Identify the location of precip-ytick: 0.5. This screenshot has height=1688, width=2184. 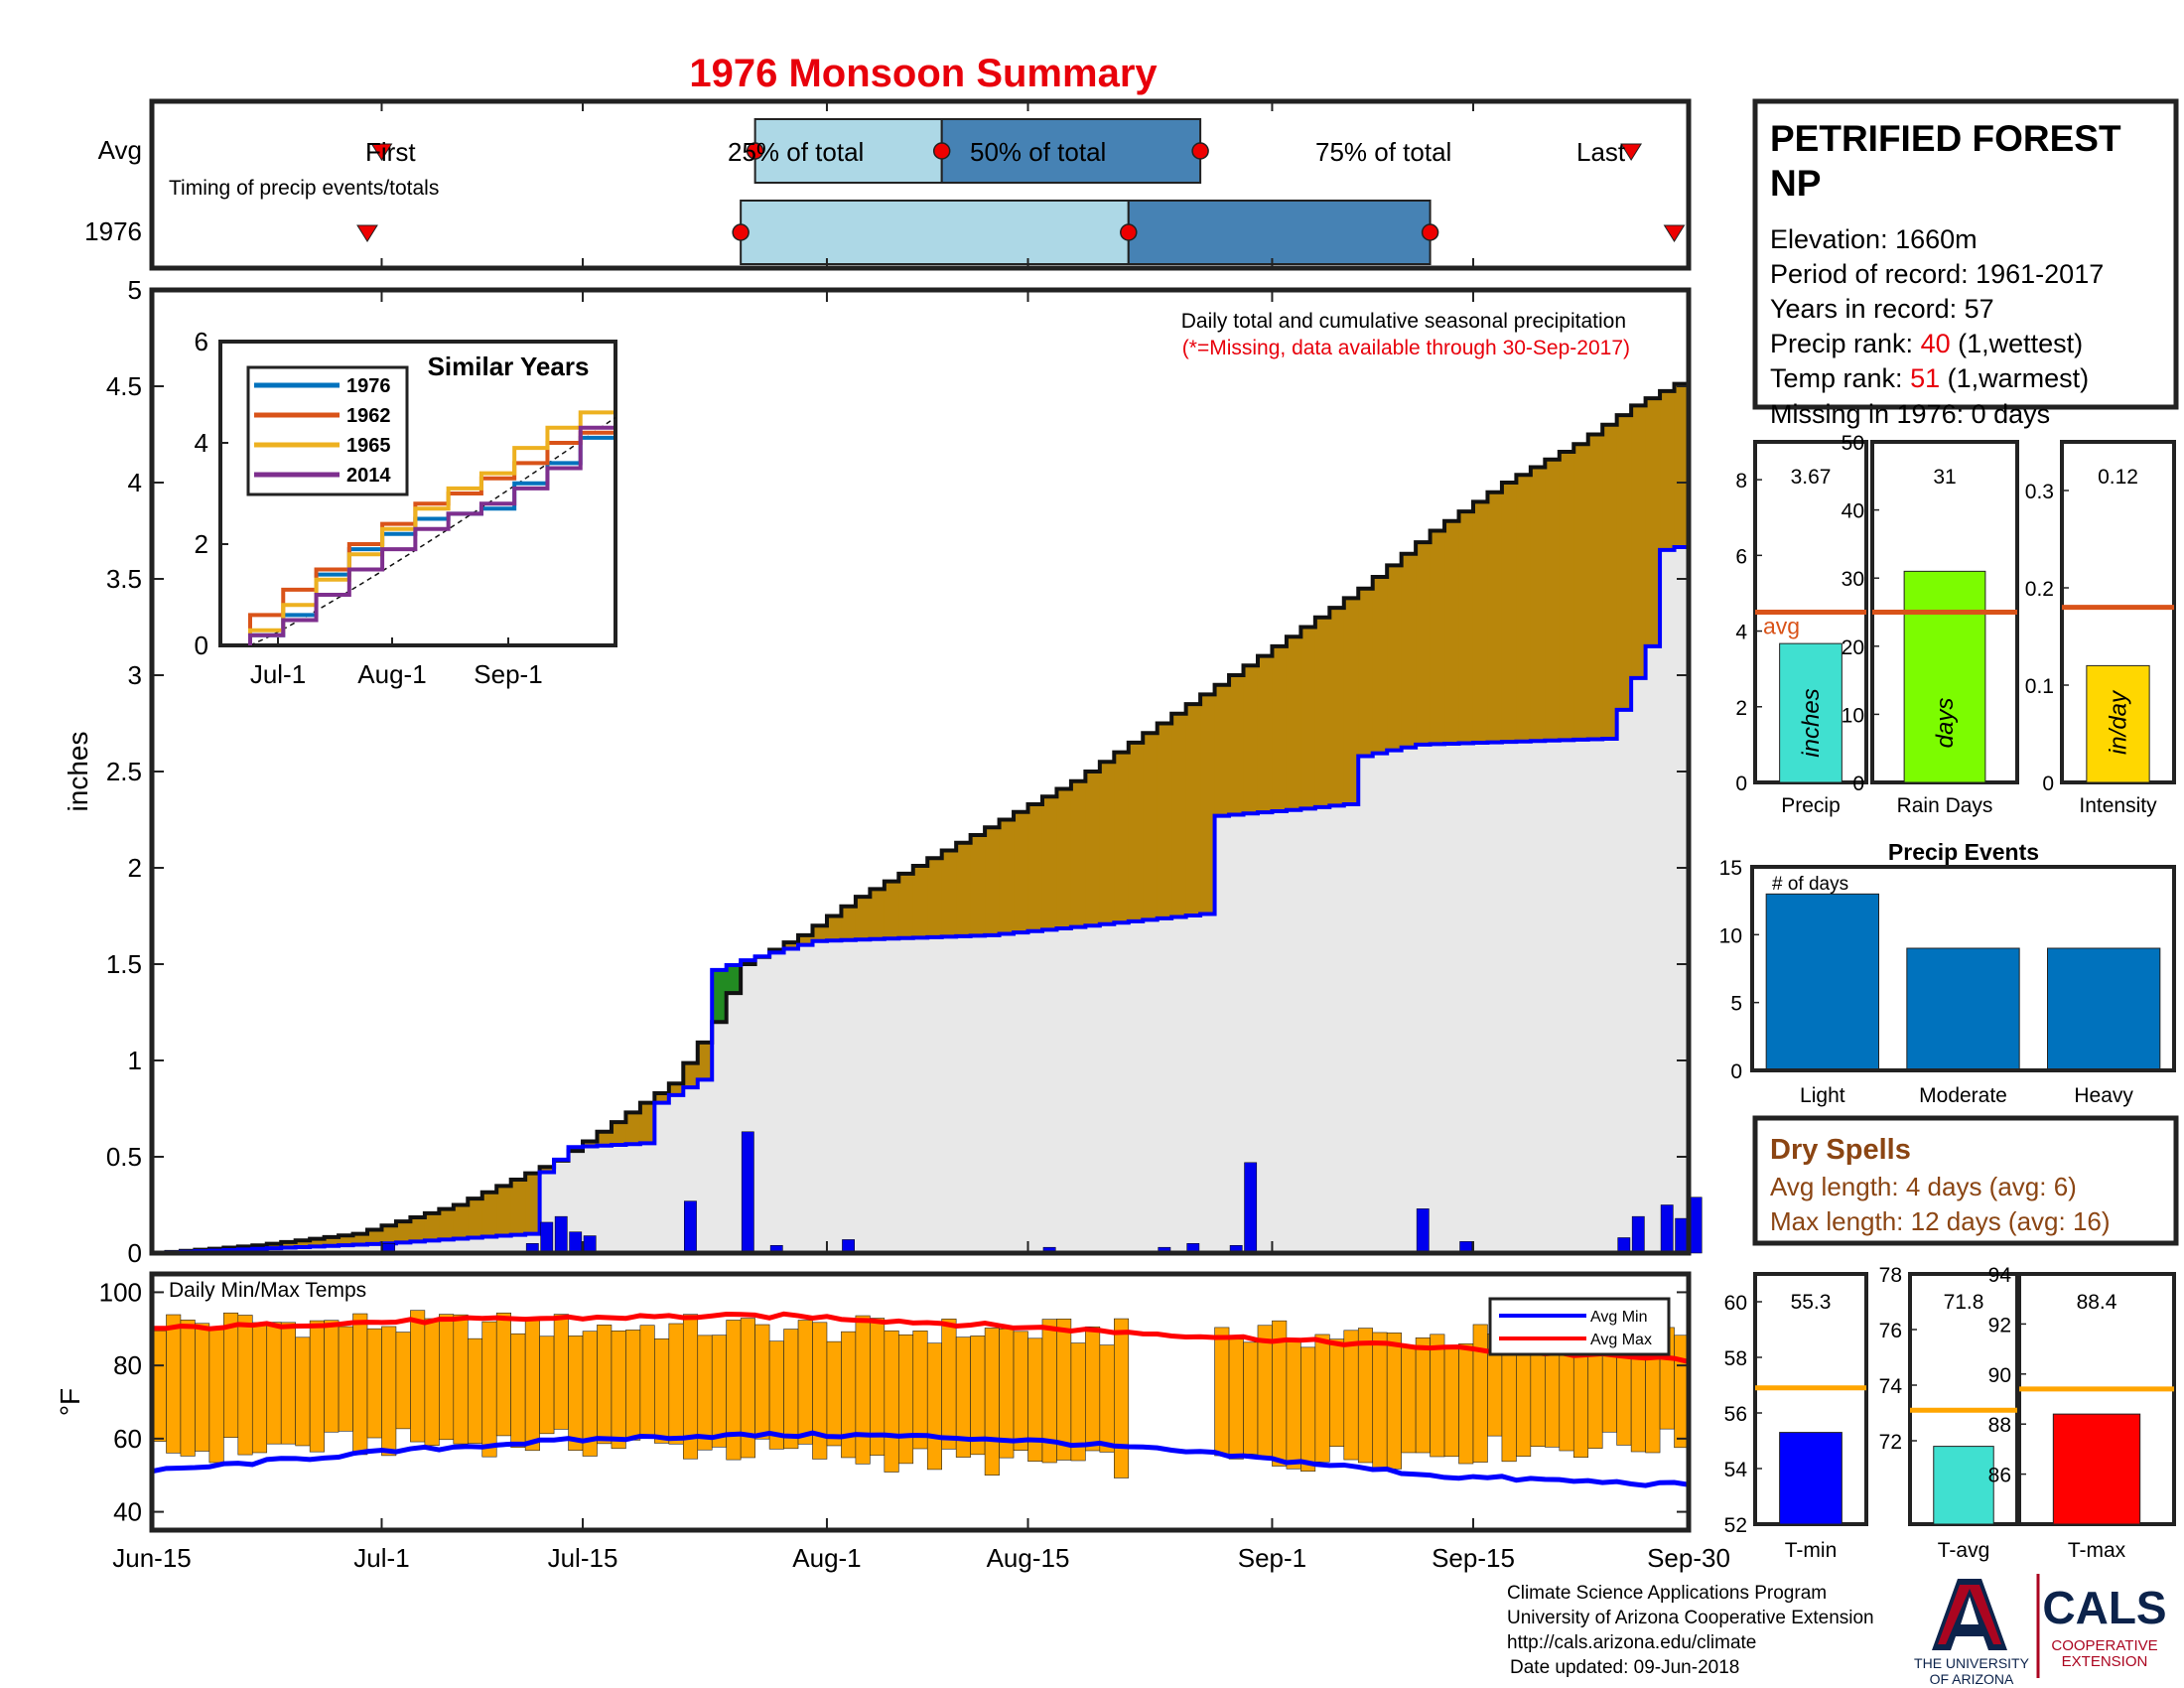
(124, 1157).